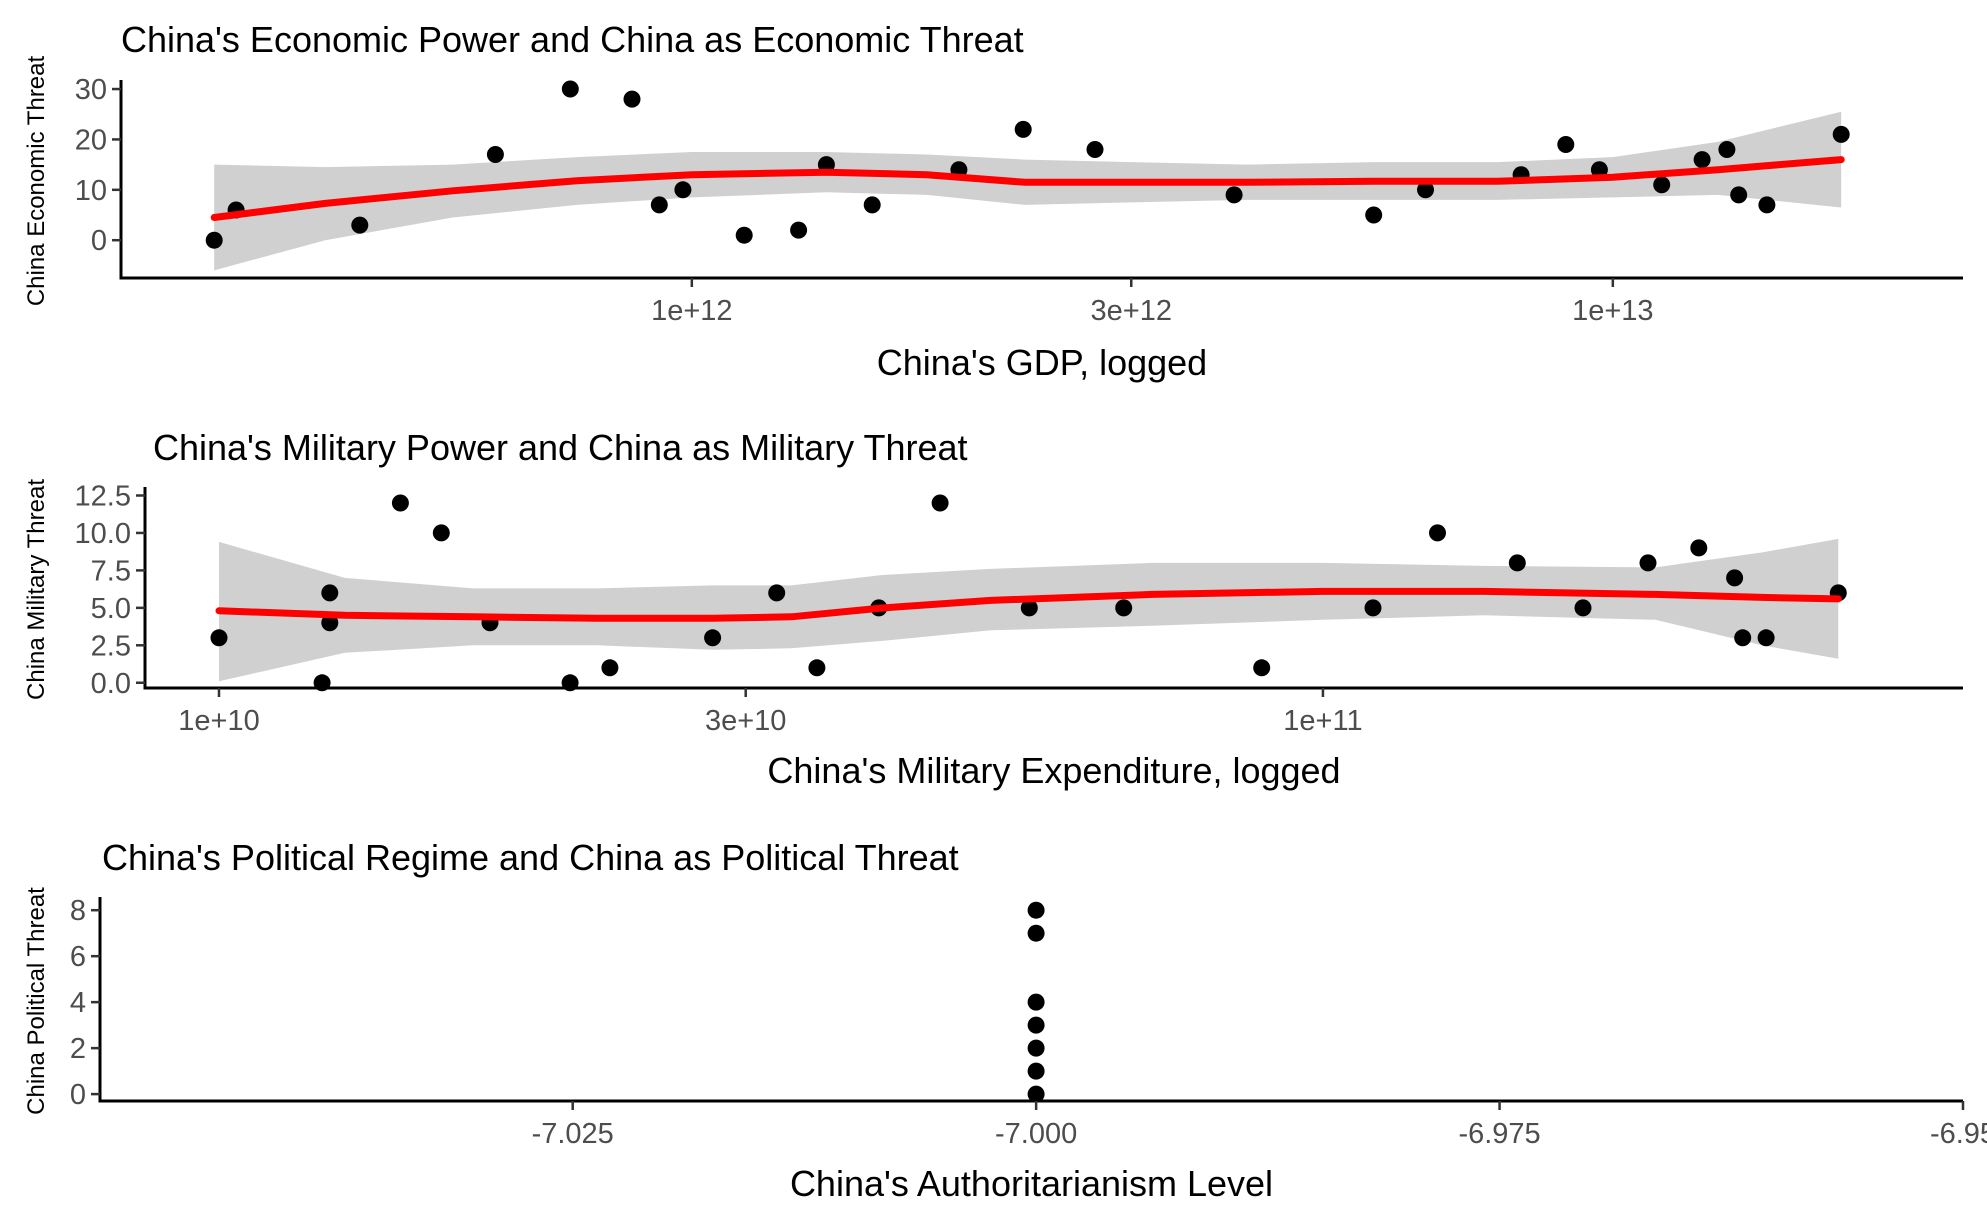 The width and height of the screenshot is (1987, 1228). I want to click on economic-x-tick-label-0: 1e+12, so click(691, 311).